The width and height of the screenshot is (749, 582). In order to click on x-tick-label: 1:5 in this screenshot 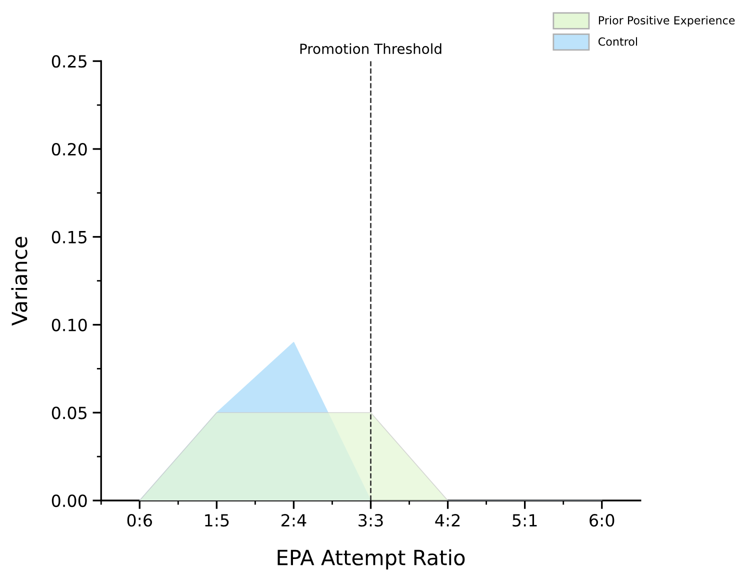, I will do `click(217, 520)`.